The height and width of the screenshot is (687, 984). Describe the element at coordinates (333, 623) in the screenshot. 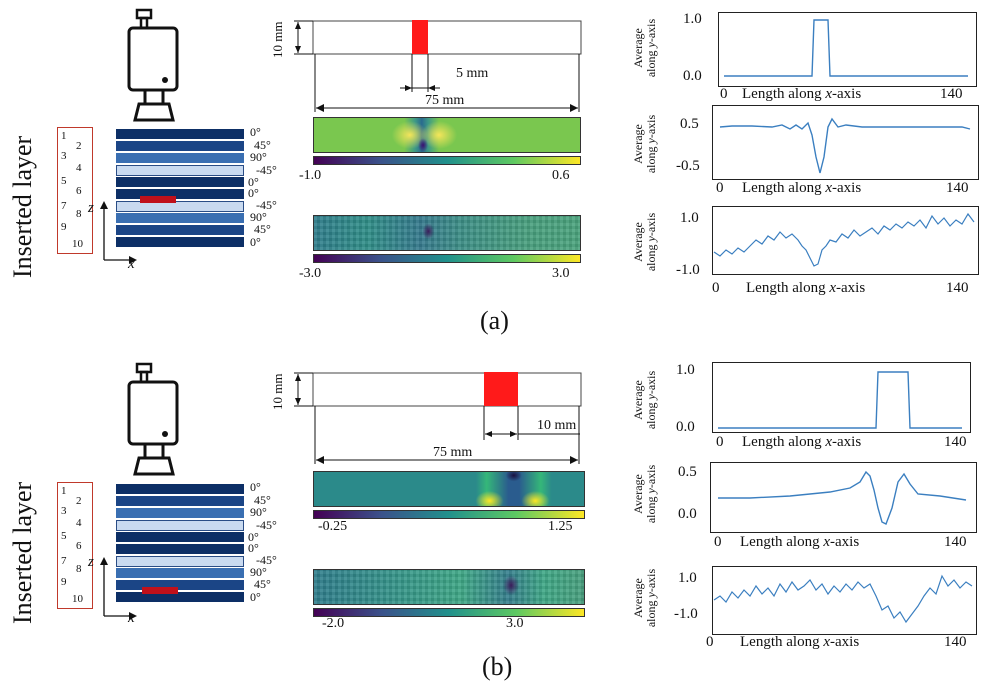

I see `colorbar-2-min: -2.0` at that location.